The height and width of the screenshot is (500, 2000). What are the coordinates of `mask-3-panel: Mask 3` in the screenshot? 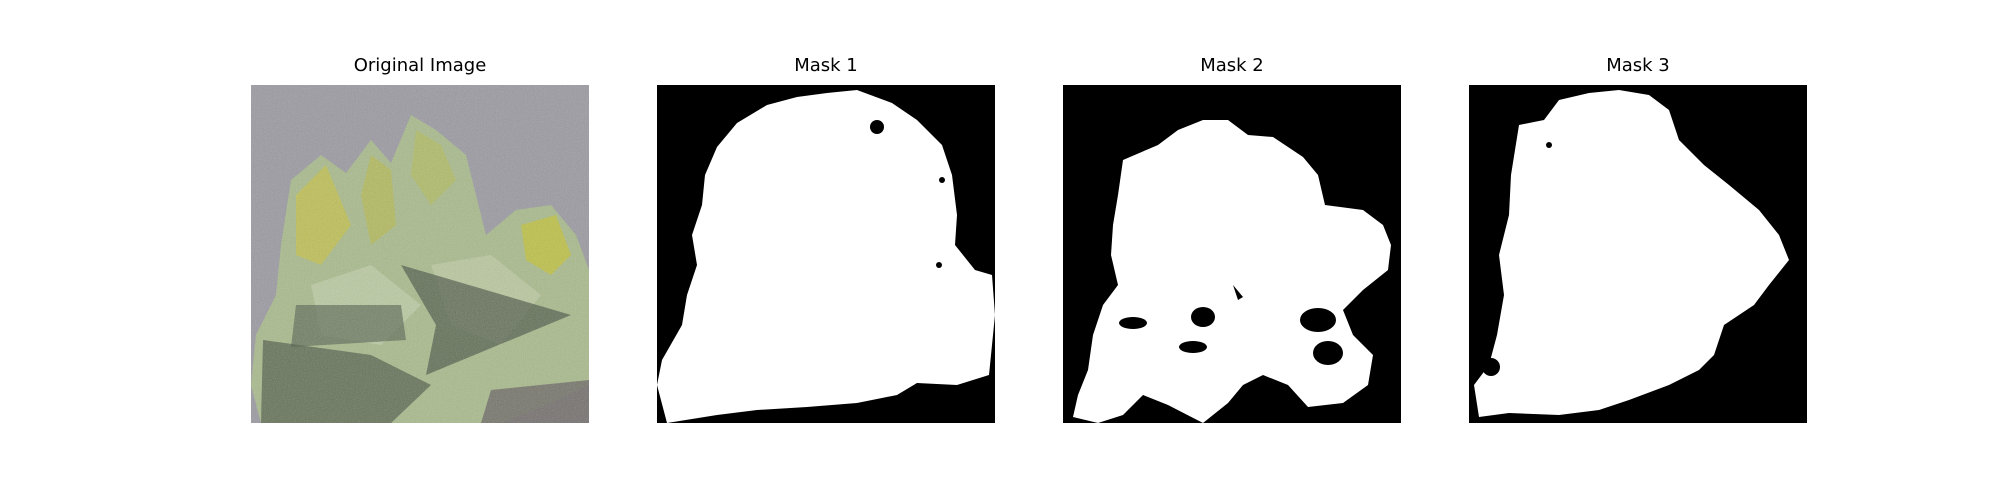 It's located at (1638, 240).